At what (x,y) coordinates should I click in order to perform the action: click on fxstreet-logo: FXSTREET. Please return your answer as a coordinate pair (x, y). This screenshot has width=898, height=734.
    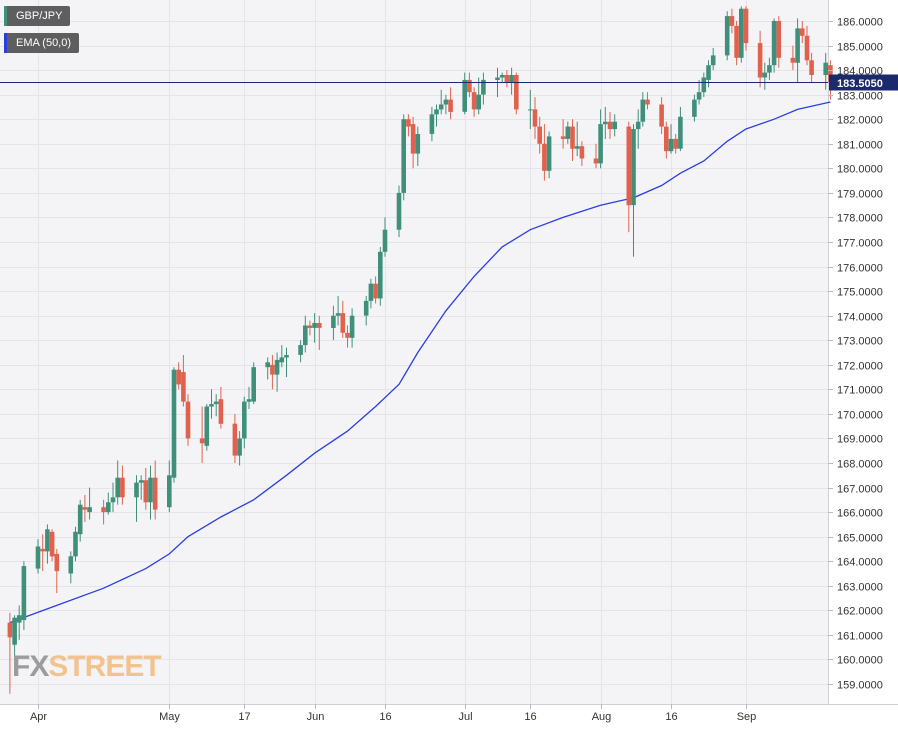
    Looking at the image, I should click on (87, 667).